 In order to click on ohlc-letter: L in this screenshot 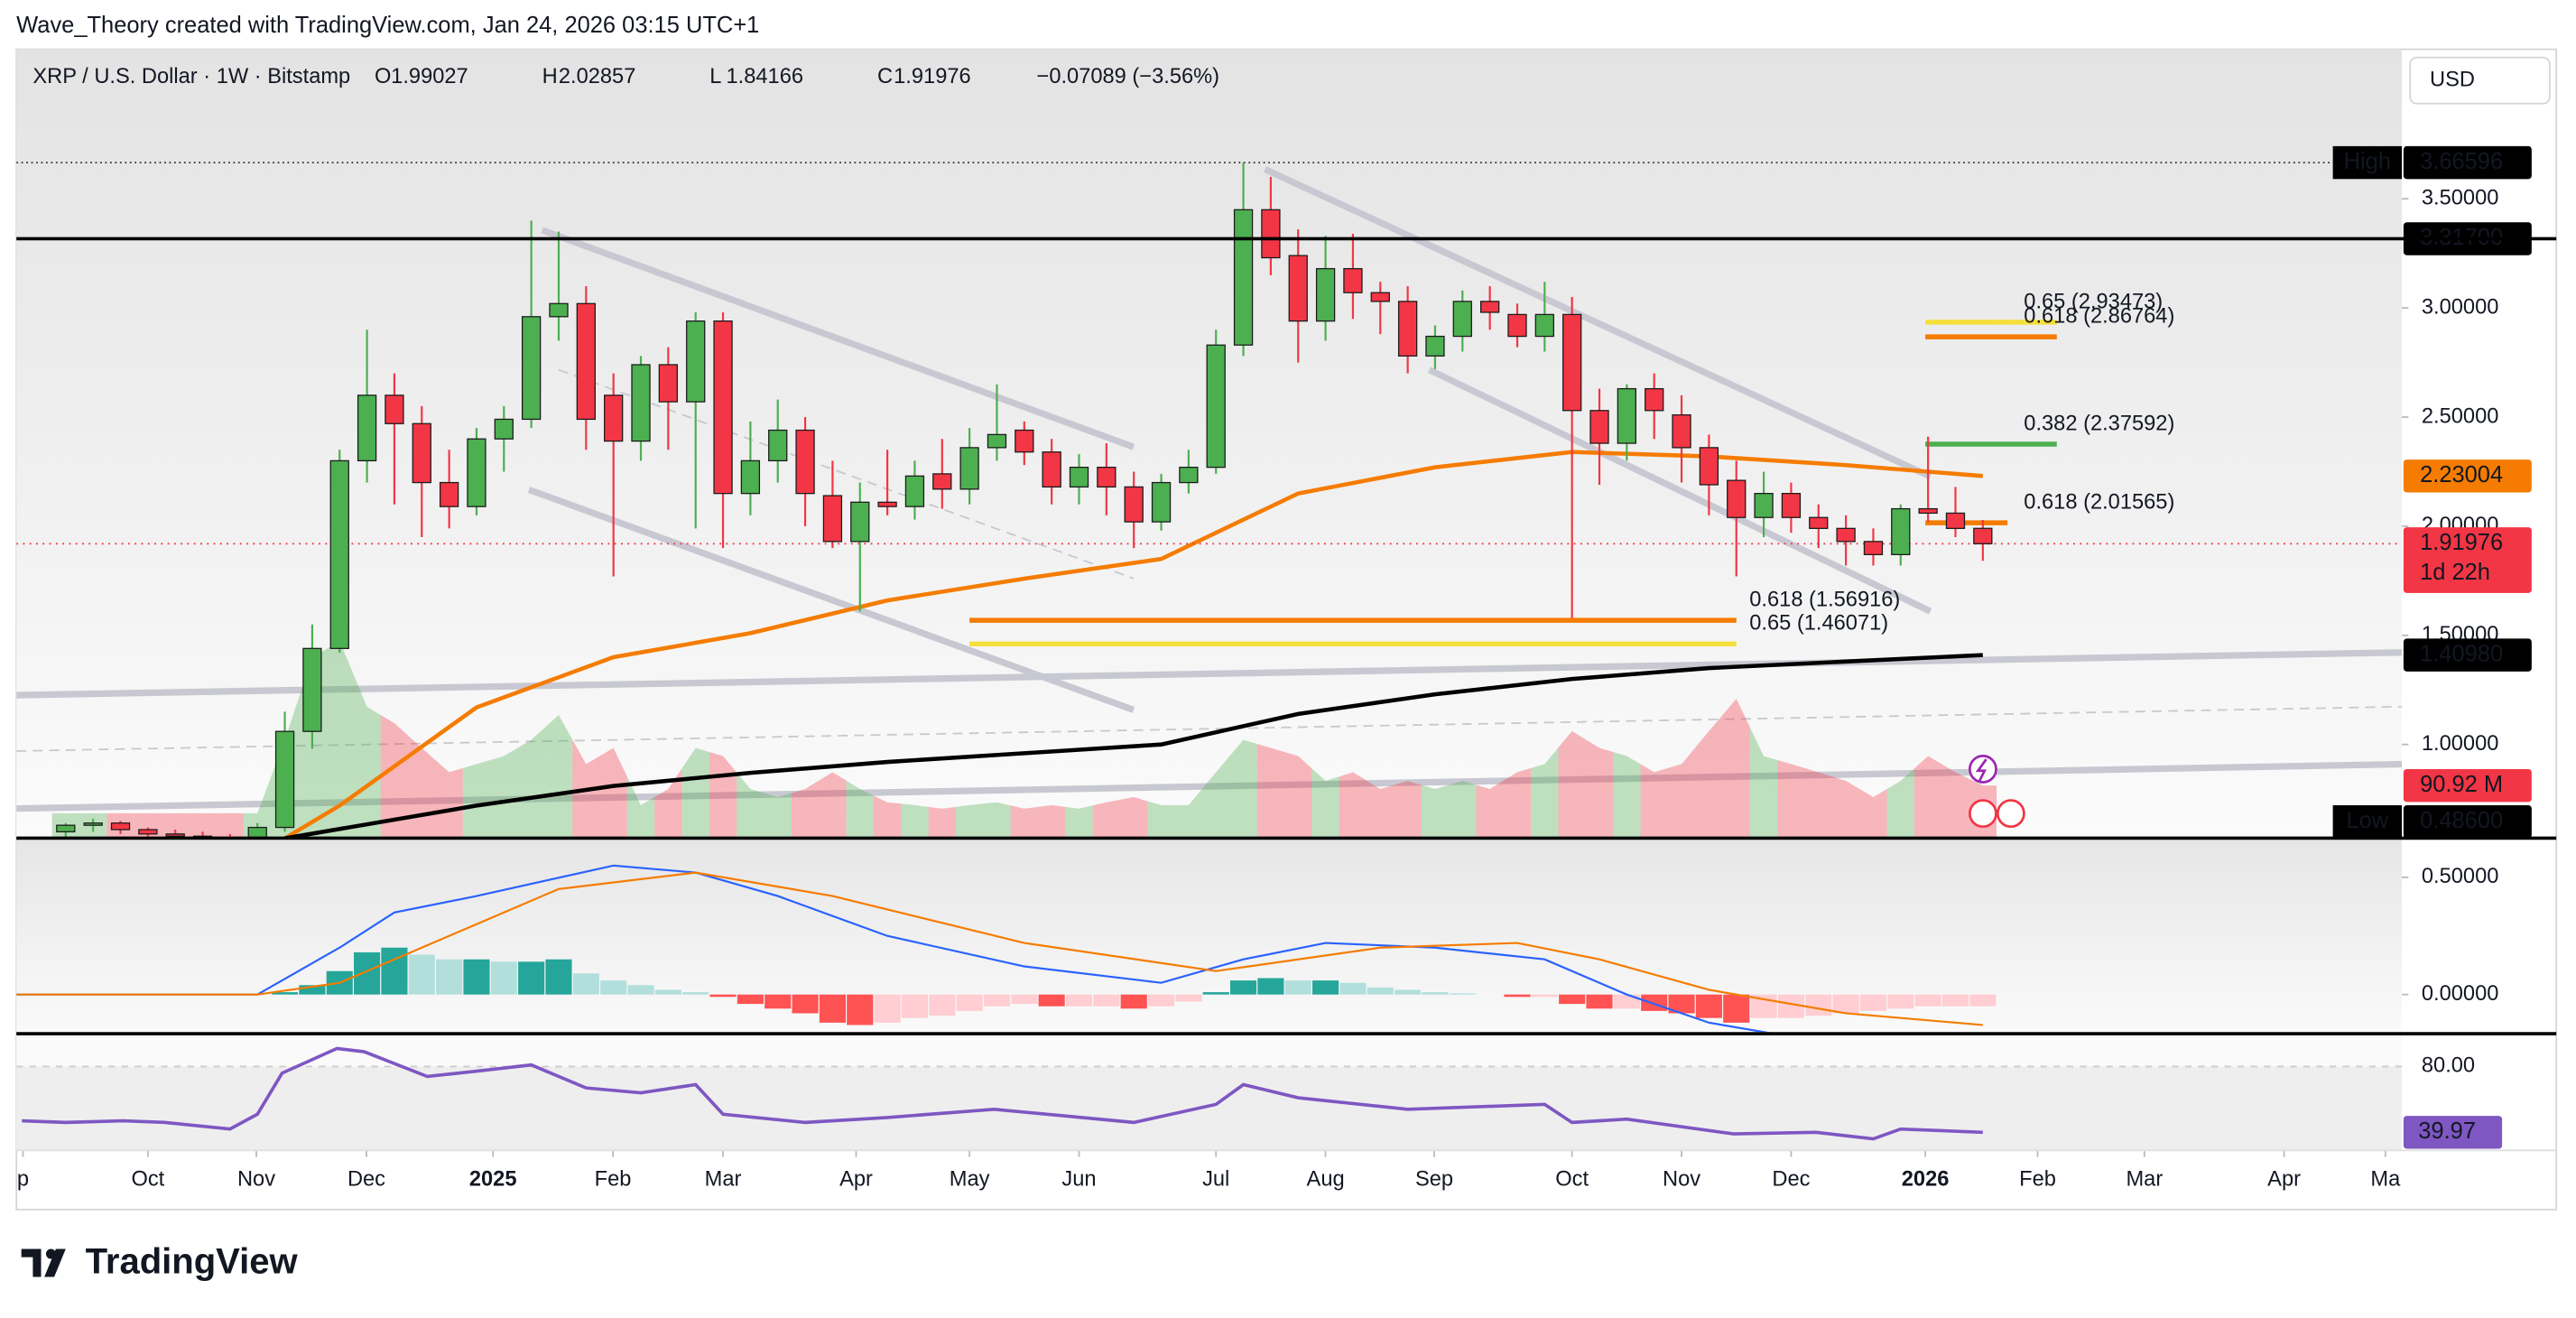, I will do `click(715, 76)`.